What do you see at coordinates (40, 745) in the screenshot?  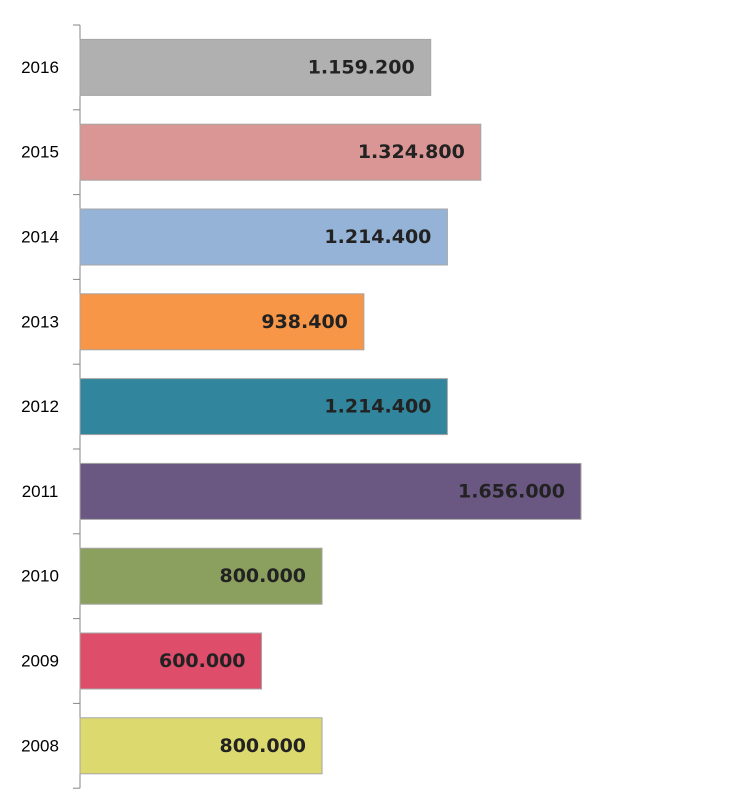 I see `category-label-2008: 2008` at bounding box center [40, 745].